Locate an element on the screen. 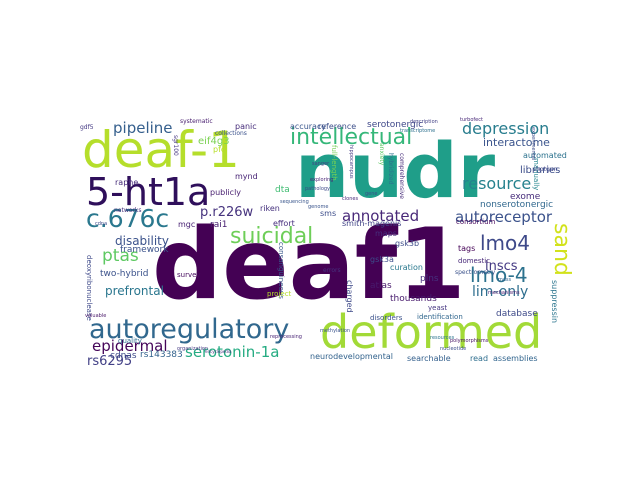  word-panic: panic is located at coordinates (246, 126).